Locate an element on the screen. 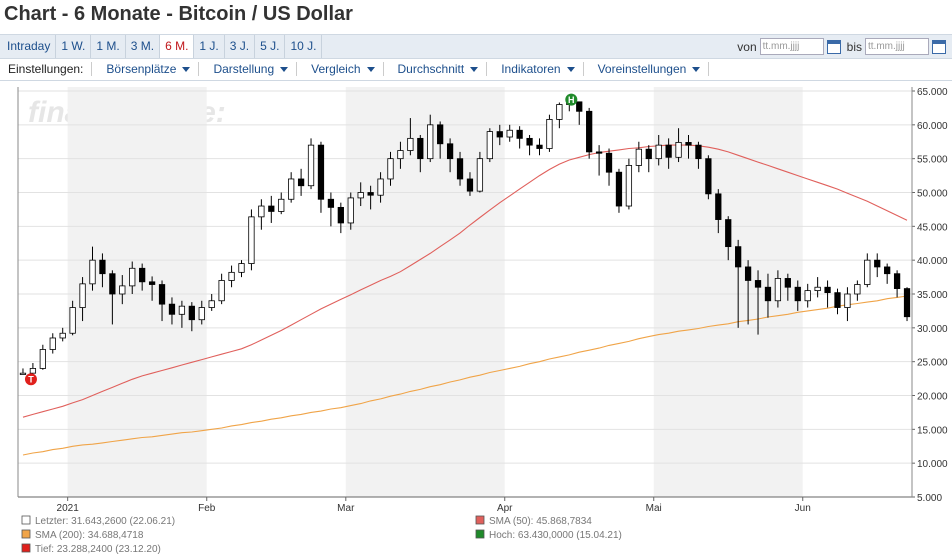 The height and width of the screenshot is (560, 952). from-input: tt.mm.jjjj is located at coordinates (791, 46).